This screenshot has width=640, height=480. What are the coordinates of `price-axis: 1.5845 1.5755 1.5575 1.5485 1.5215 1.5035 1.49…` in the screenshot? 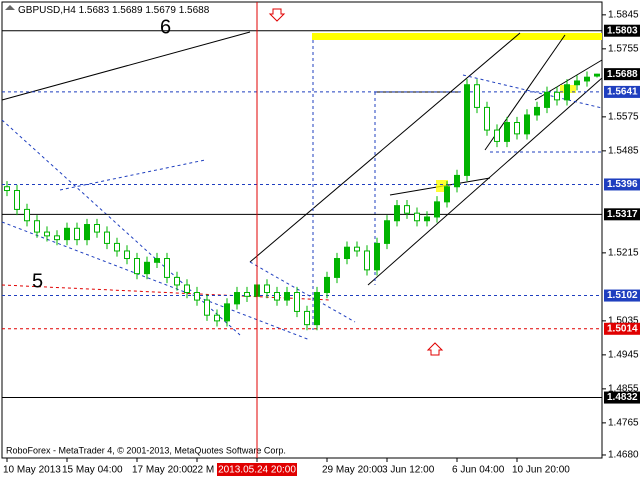 It's located at (621, 235).